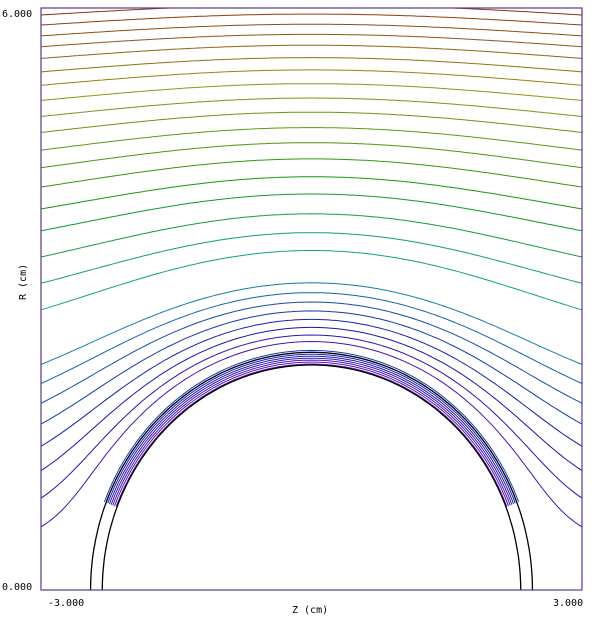 The height and width of the screenshot is (627, 600). Describe the element at coordinates (17, 587) in the screenshot. I see `y-tick-label-bottom: 0.000` at that location.